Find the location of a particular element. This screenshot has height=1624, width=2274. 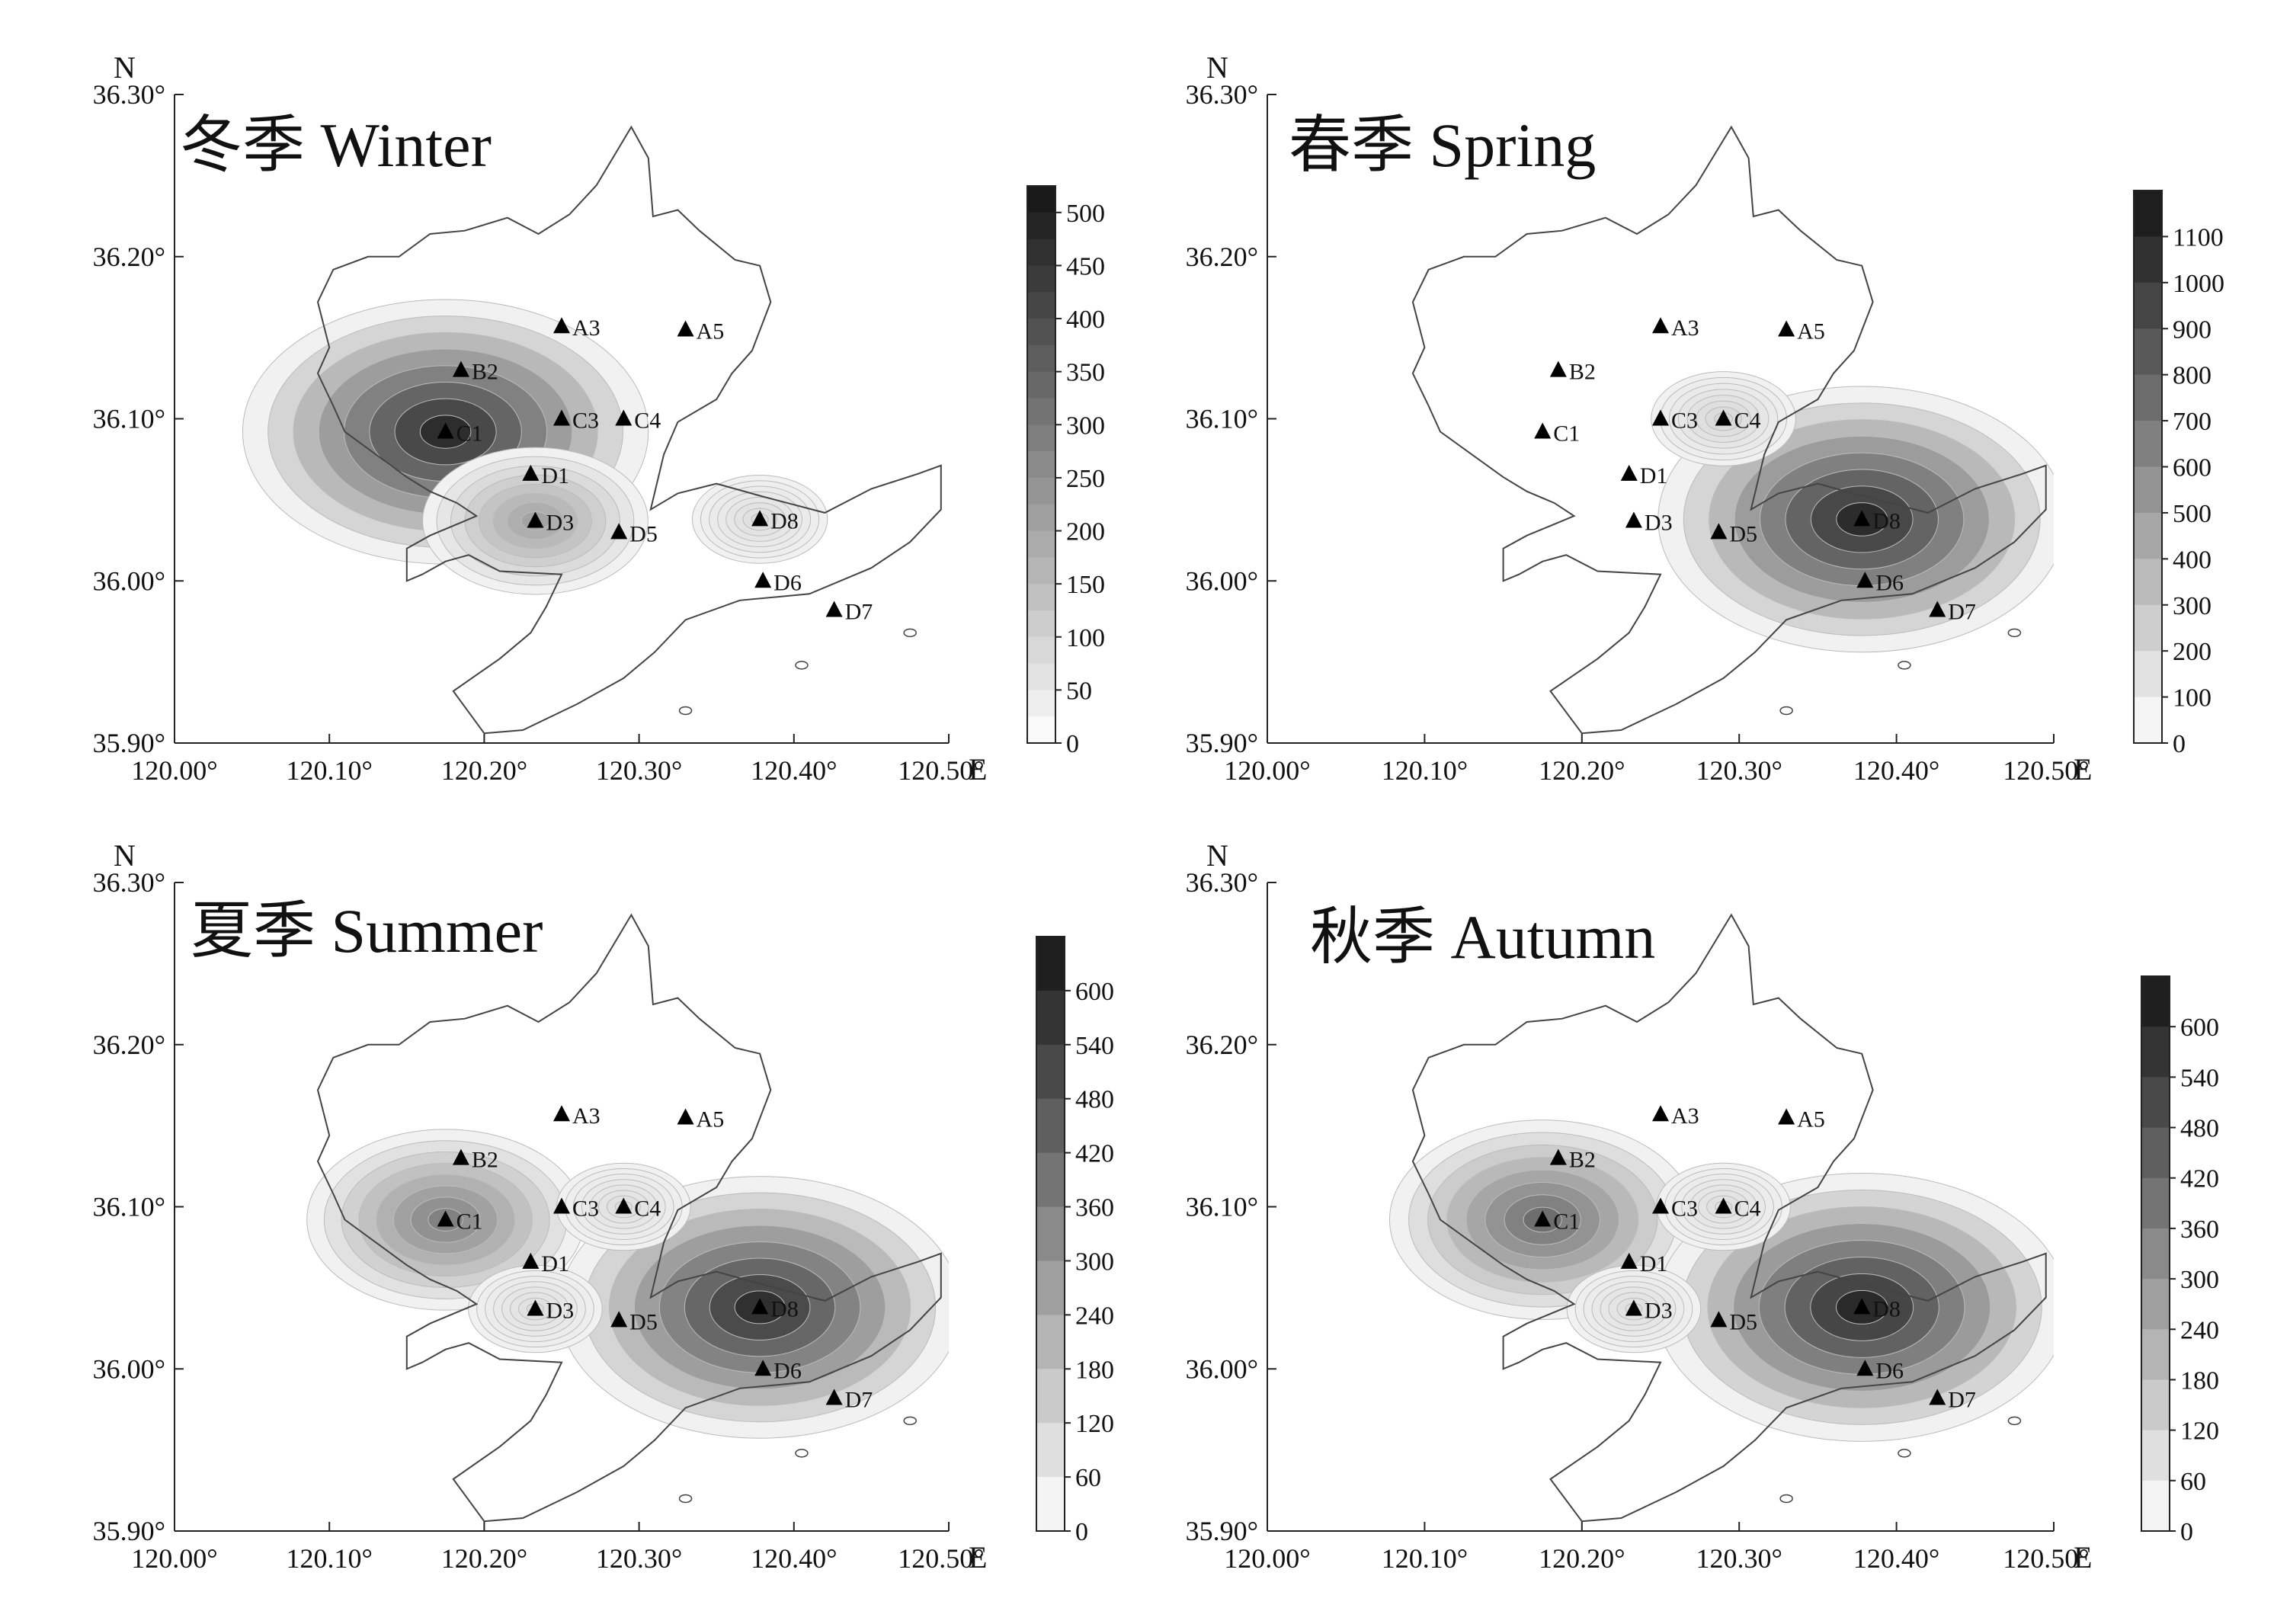

summer-station-label-D1: D1 is located at coordinates (555, 1263).